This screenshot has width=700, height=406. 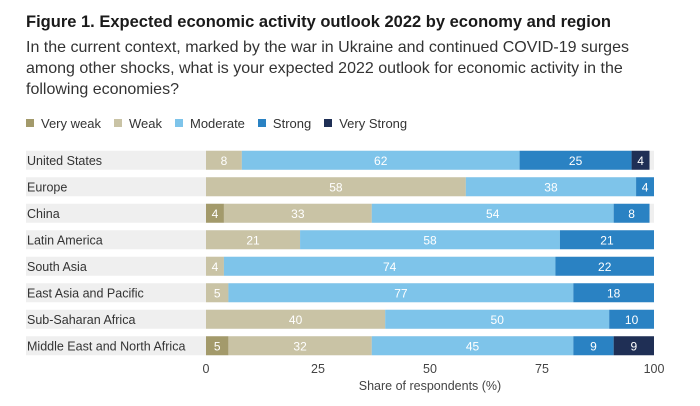 What do you see at coordinates (654, 369) in the screenshot?
I see `x-tick-label: 100` at bounding box center [654, 369].